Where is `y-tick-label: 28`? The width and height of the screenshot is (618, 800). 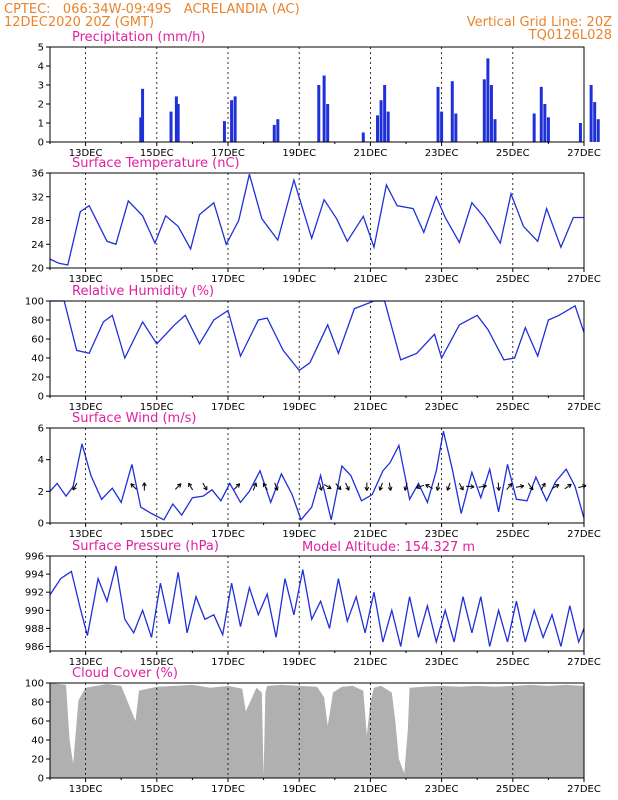 y-tick-label: 28 is located at coordinates (37, 221).